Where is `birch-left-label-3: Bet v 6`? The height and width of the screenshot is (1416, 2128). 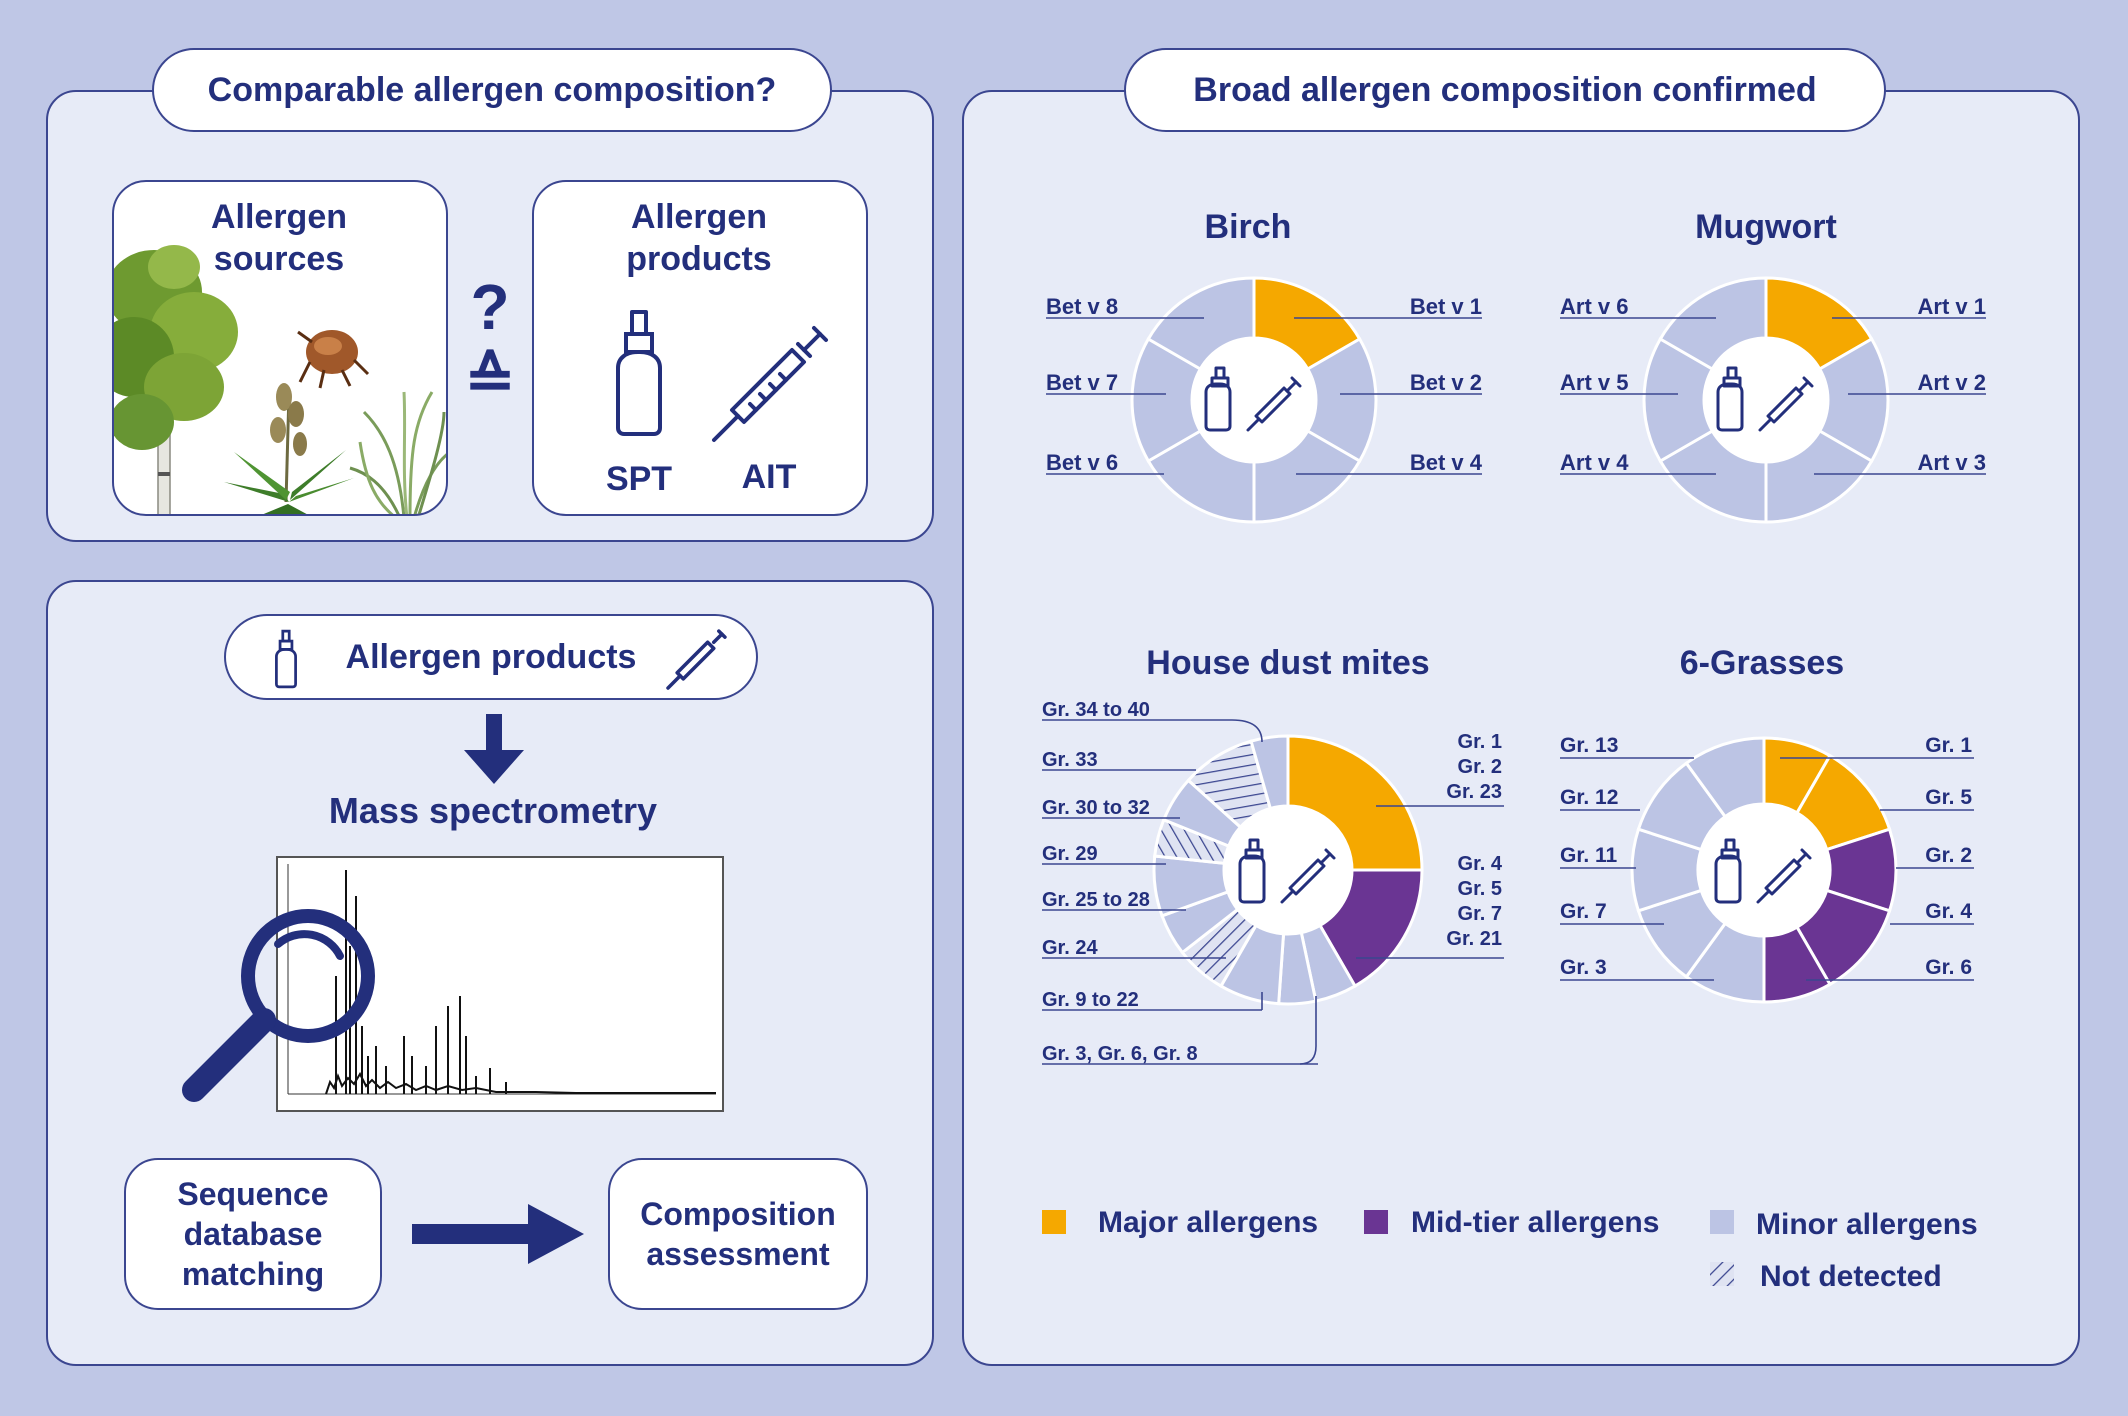
birch-left-label-3: Bet v 6 is located at coordinates (1082, 462).